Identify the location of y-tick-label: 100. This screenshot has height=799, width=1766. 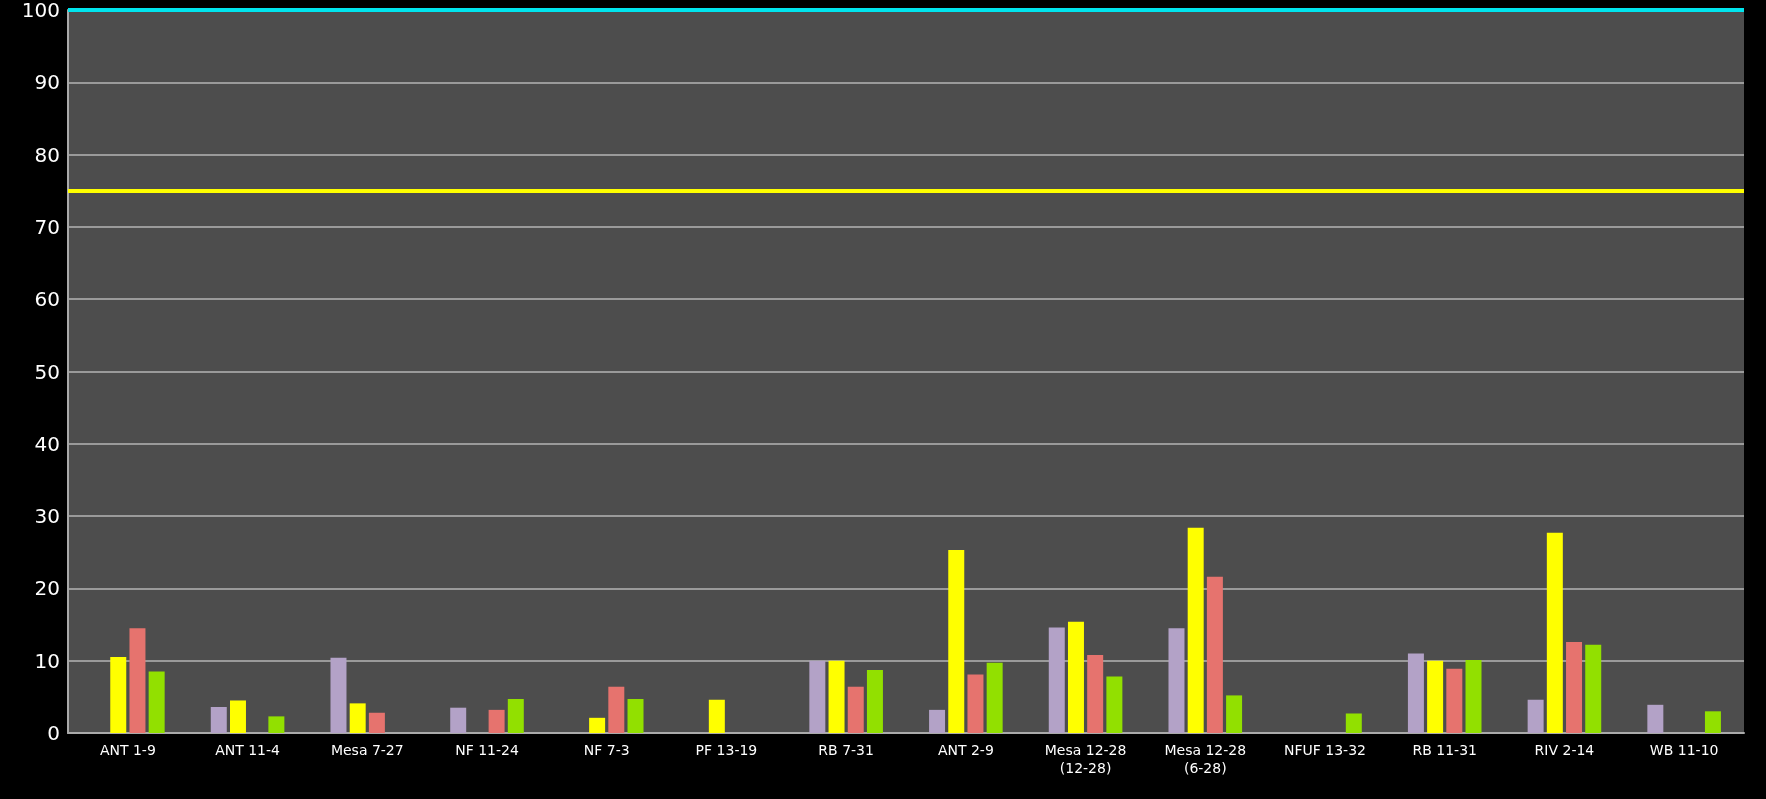
(40, 11).